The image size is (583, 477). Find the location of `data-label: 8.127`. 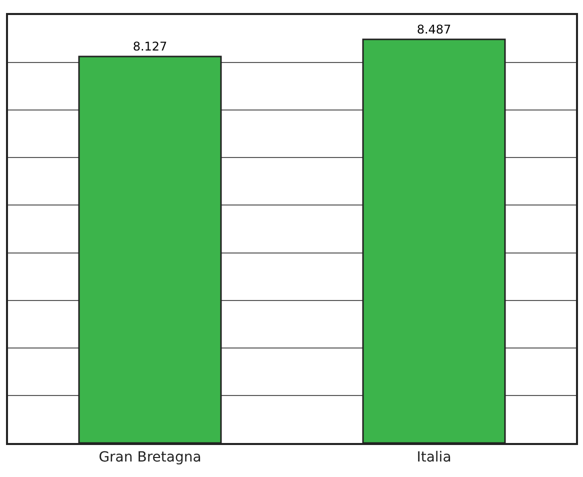

data-label: 8.127 is located at coordinates (150, 47).